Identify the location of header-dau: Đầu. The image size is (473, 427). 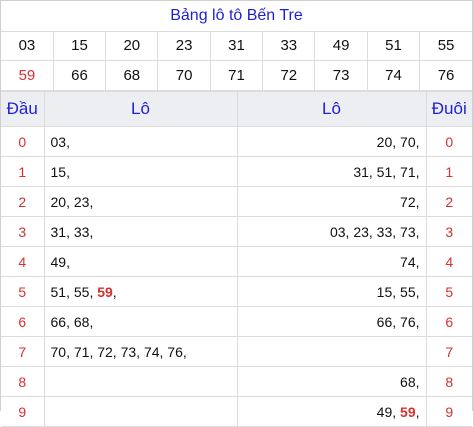
(23, 109).